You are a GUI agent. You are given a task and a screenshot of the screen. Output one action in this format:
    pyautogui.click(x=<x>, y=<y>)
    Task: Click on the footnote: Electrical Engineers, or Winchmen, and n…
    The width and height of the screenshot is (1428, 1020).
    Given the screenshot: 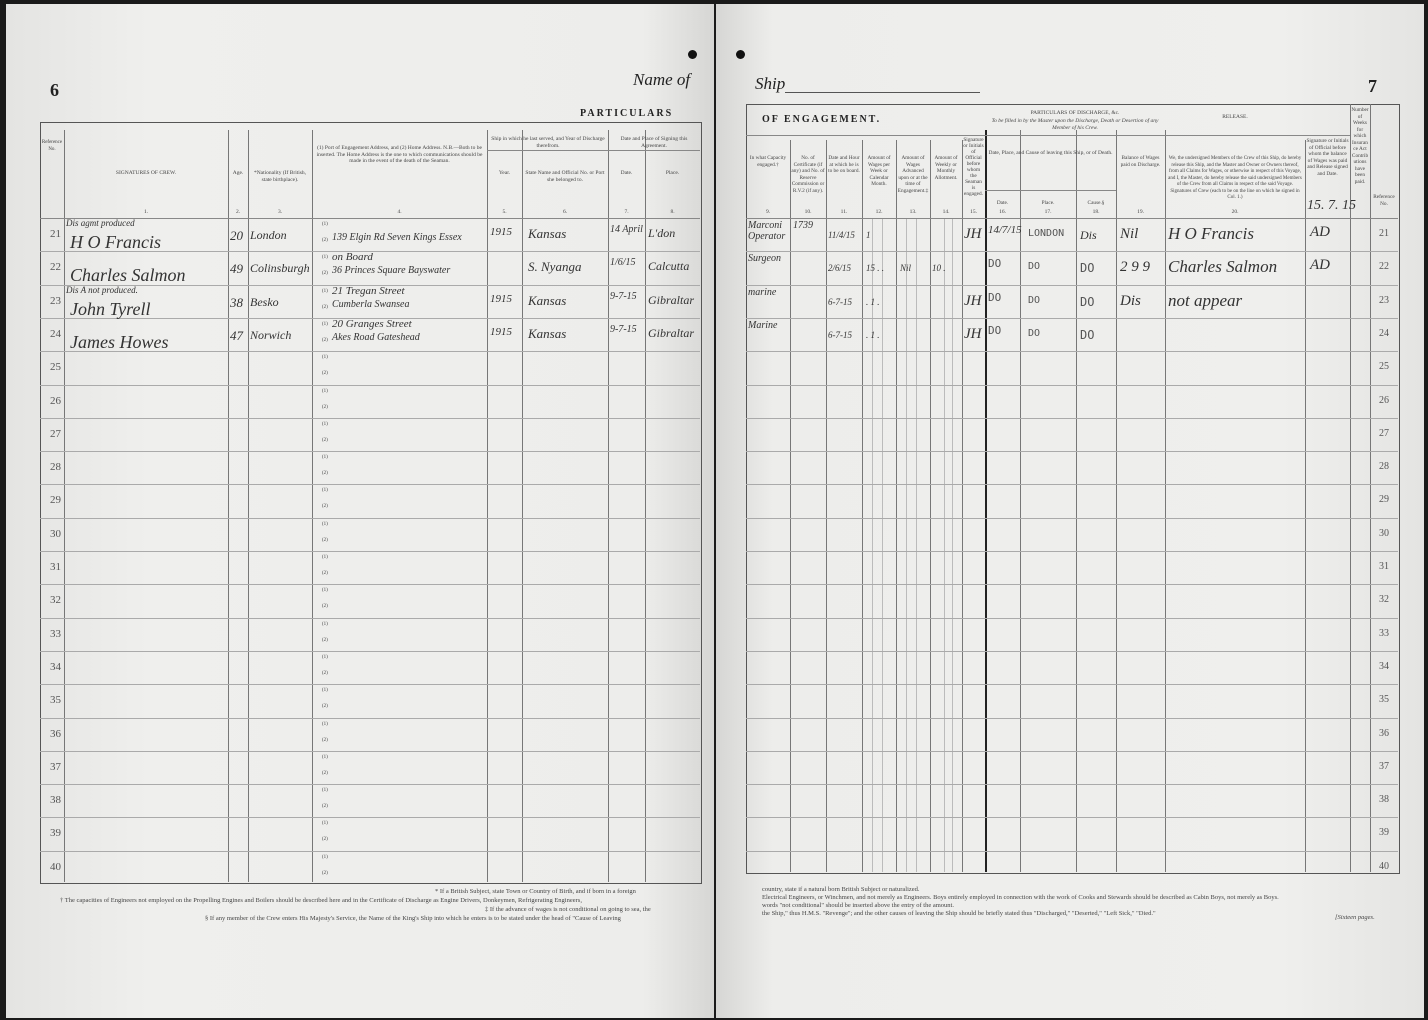 What is the action you would take?
    pyautogui.click(x=1020, y=897)
    